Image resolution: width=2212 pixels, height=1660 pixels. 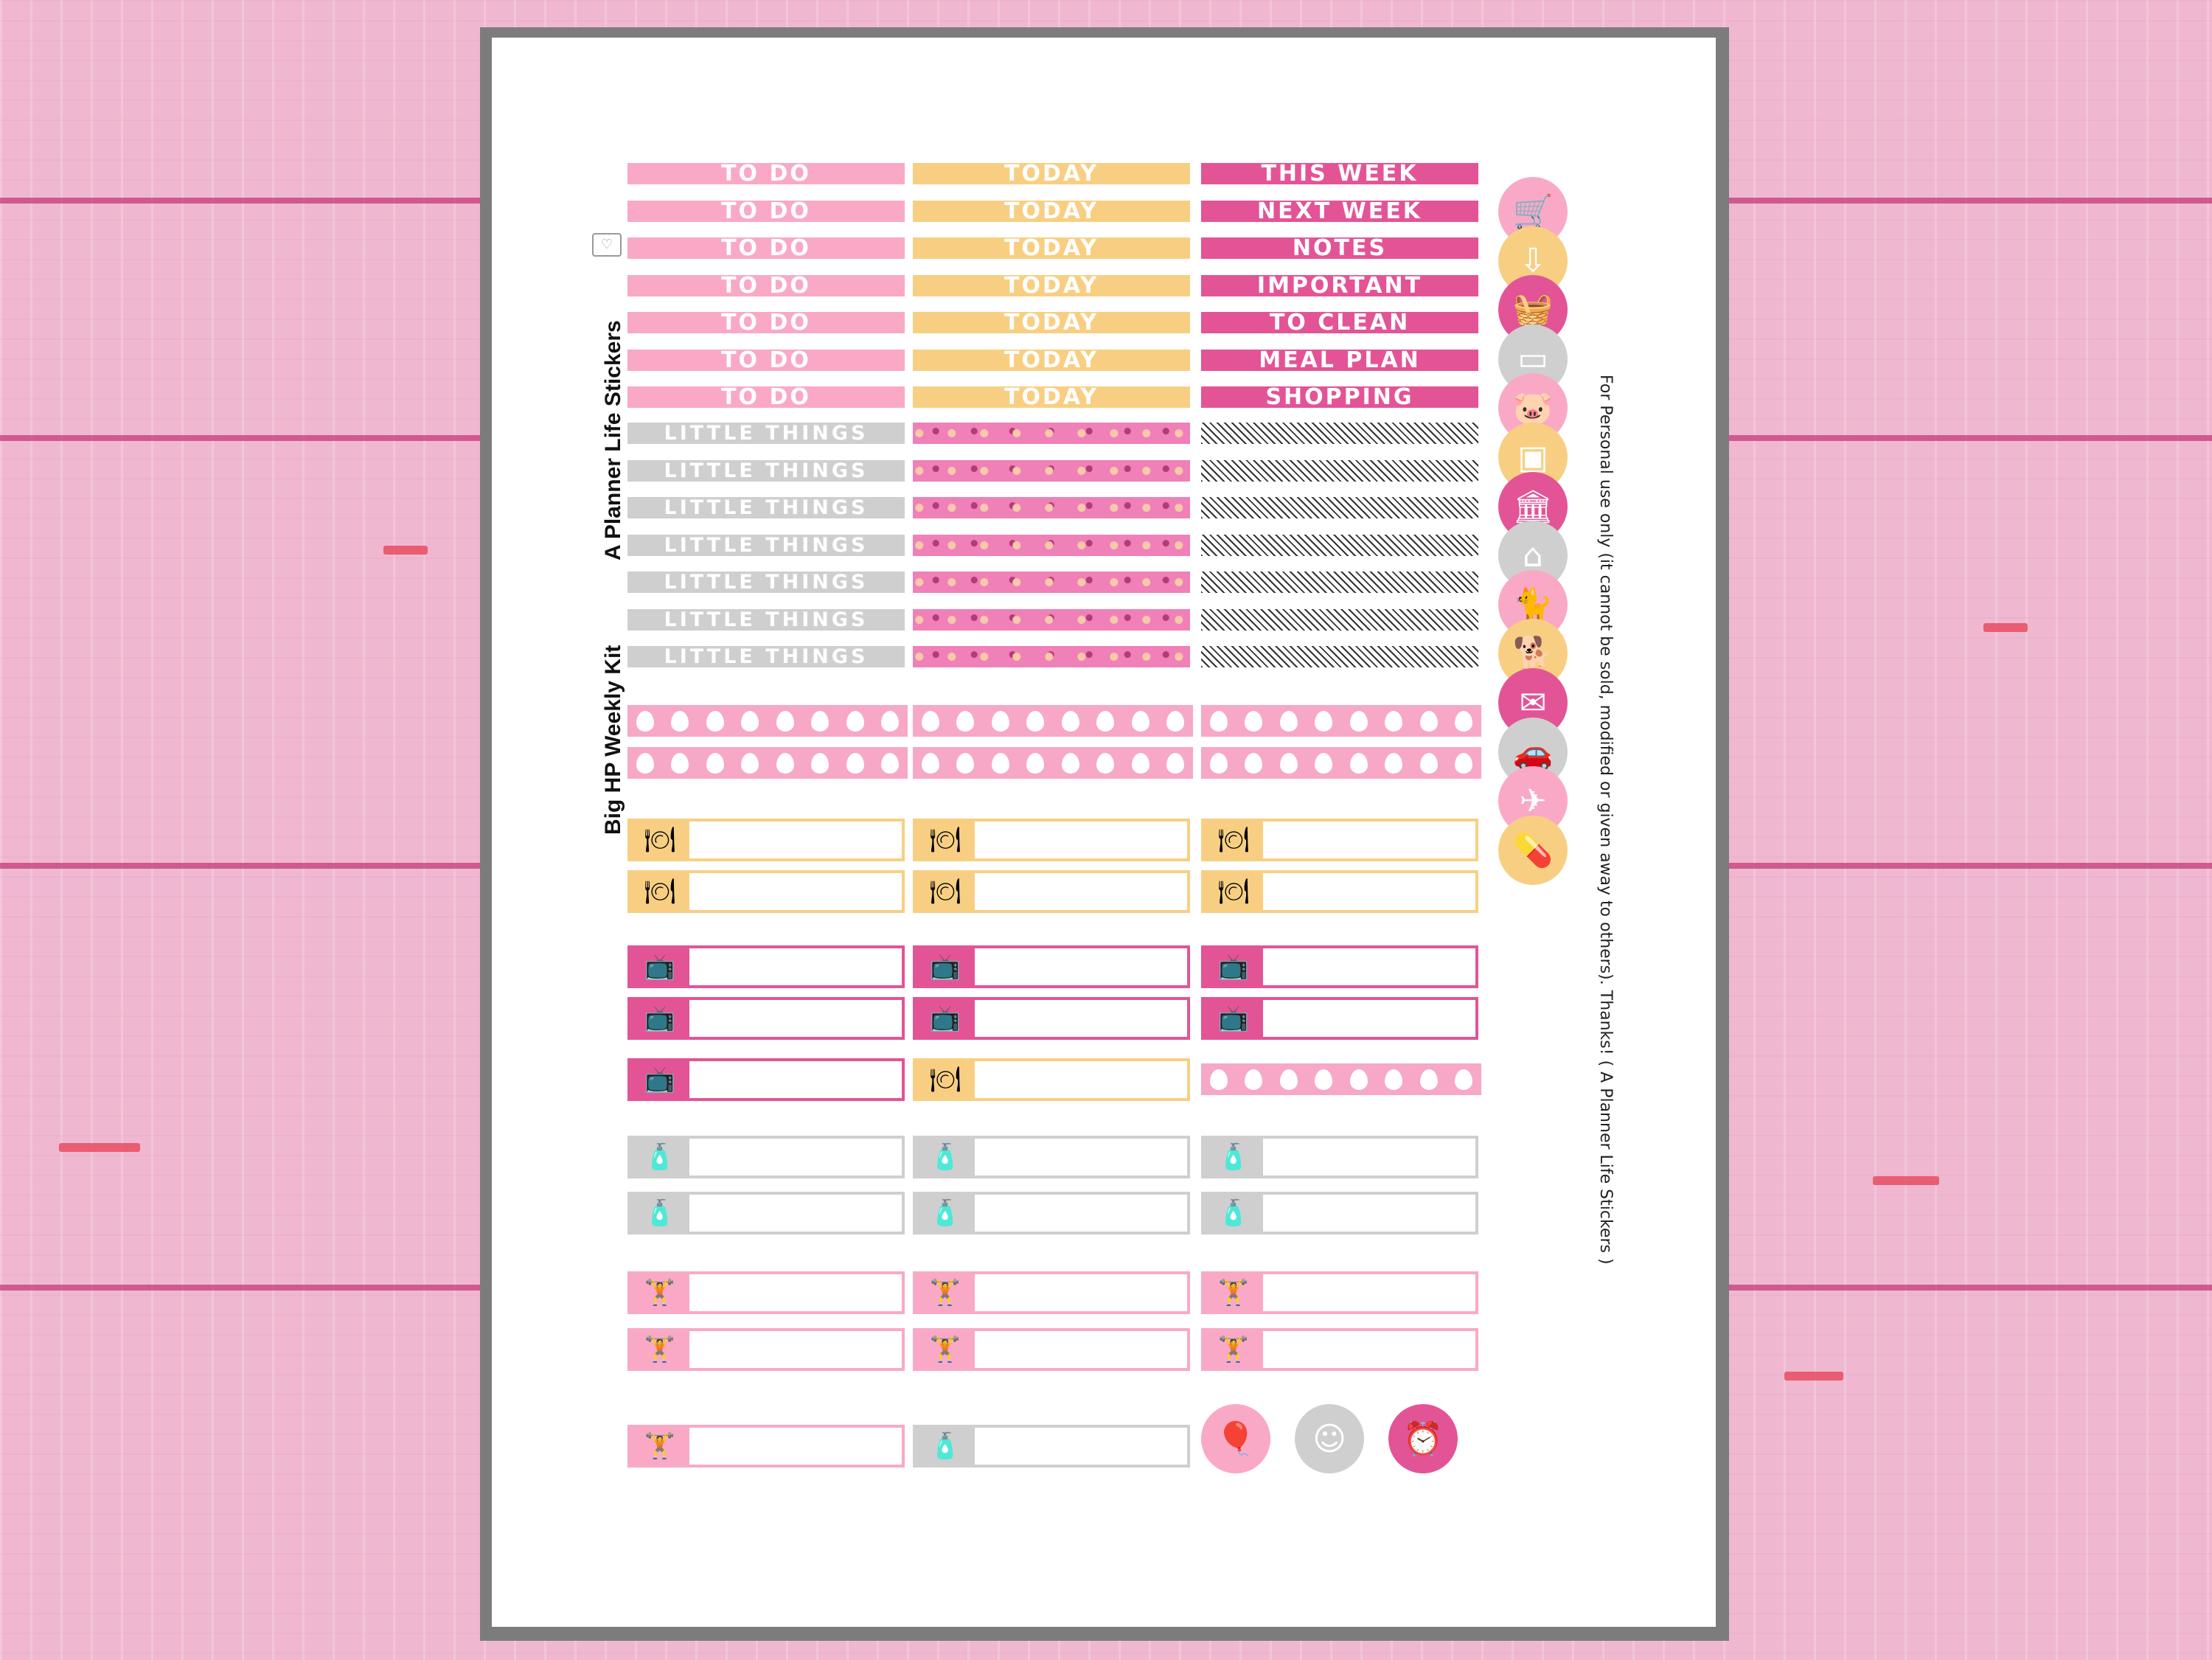 I want to click on label-to-clean: TO CLEAN, so click(x=1339, y=323).